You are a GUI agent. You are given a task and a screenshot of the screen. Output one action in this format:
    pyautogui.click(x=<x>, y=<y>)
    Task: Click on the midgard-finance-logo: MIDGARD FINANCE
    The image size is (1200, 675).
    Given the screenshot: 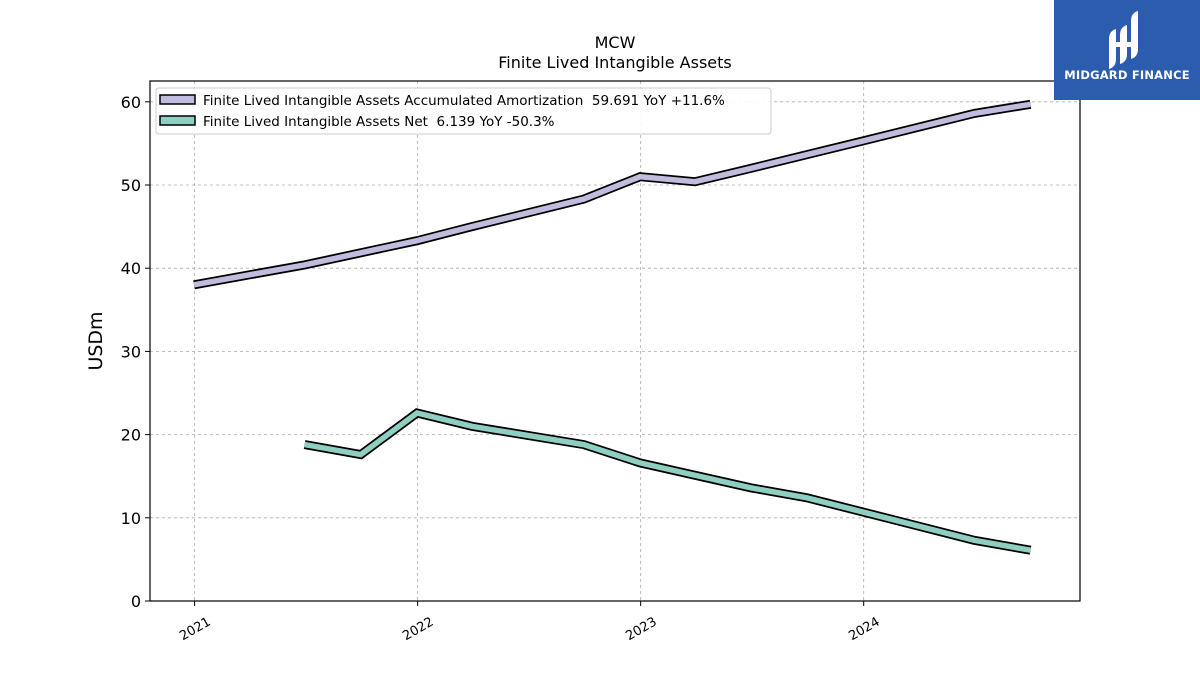 What is the action you would take?
    pyautogui.click(x=1127, y=50)
    